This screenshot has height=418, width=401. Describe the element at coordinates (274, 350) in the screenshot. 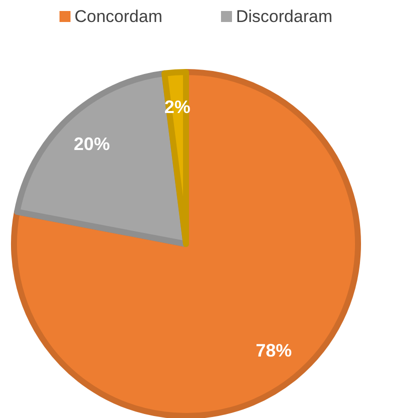

I see `data-label: 78%` at that location.